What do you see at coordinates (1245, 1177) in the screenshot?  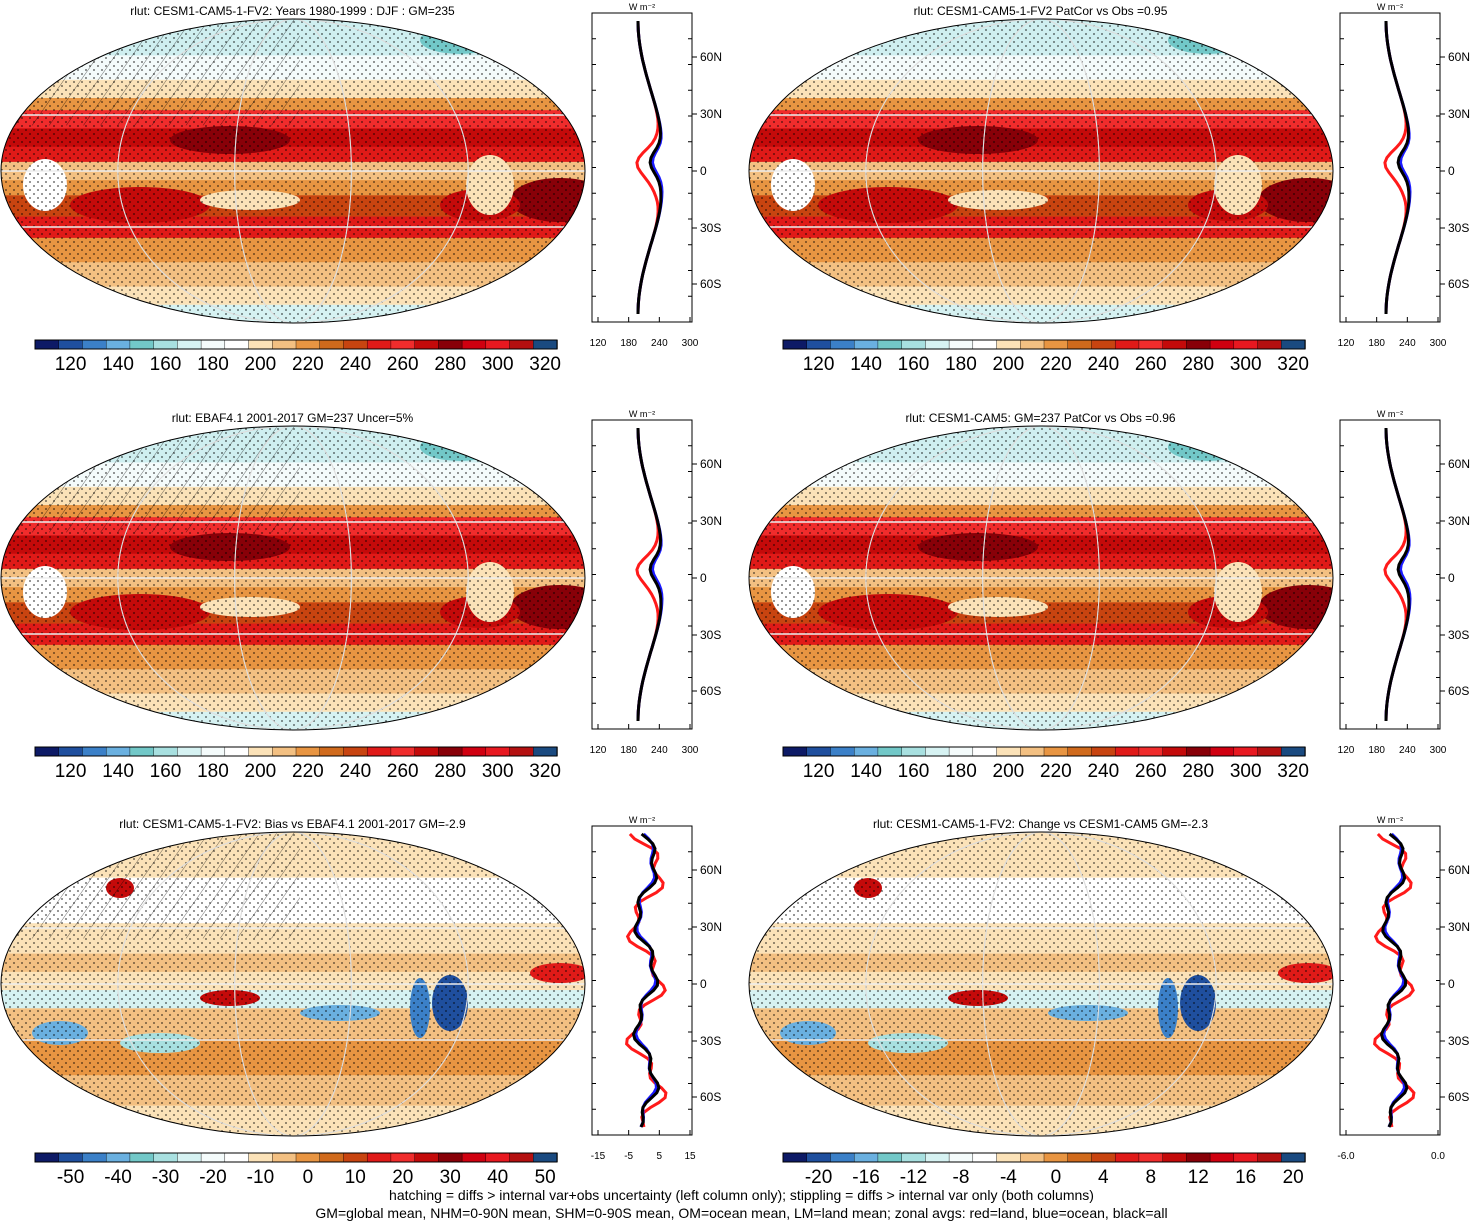 I see `colorbar-label: 16` at bounding box center [1245, 1177].